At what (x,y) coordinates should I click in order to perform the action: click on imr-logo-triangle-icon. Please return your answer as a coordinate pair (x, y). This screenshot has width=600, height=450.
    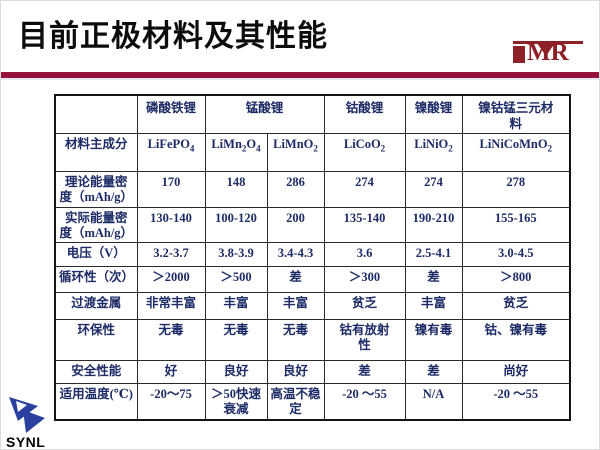
    Looking at the image, I should click on (546, 49).